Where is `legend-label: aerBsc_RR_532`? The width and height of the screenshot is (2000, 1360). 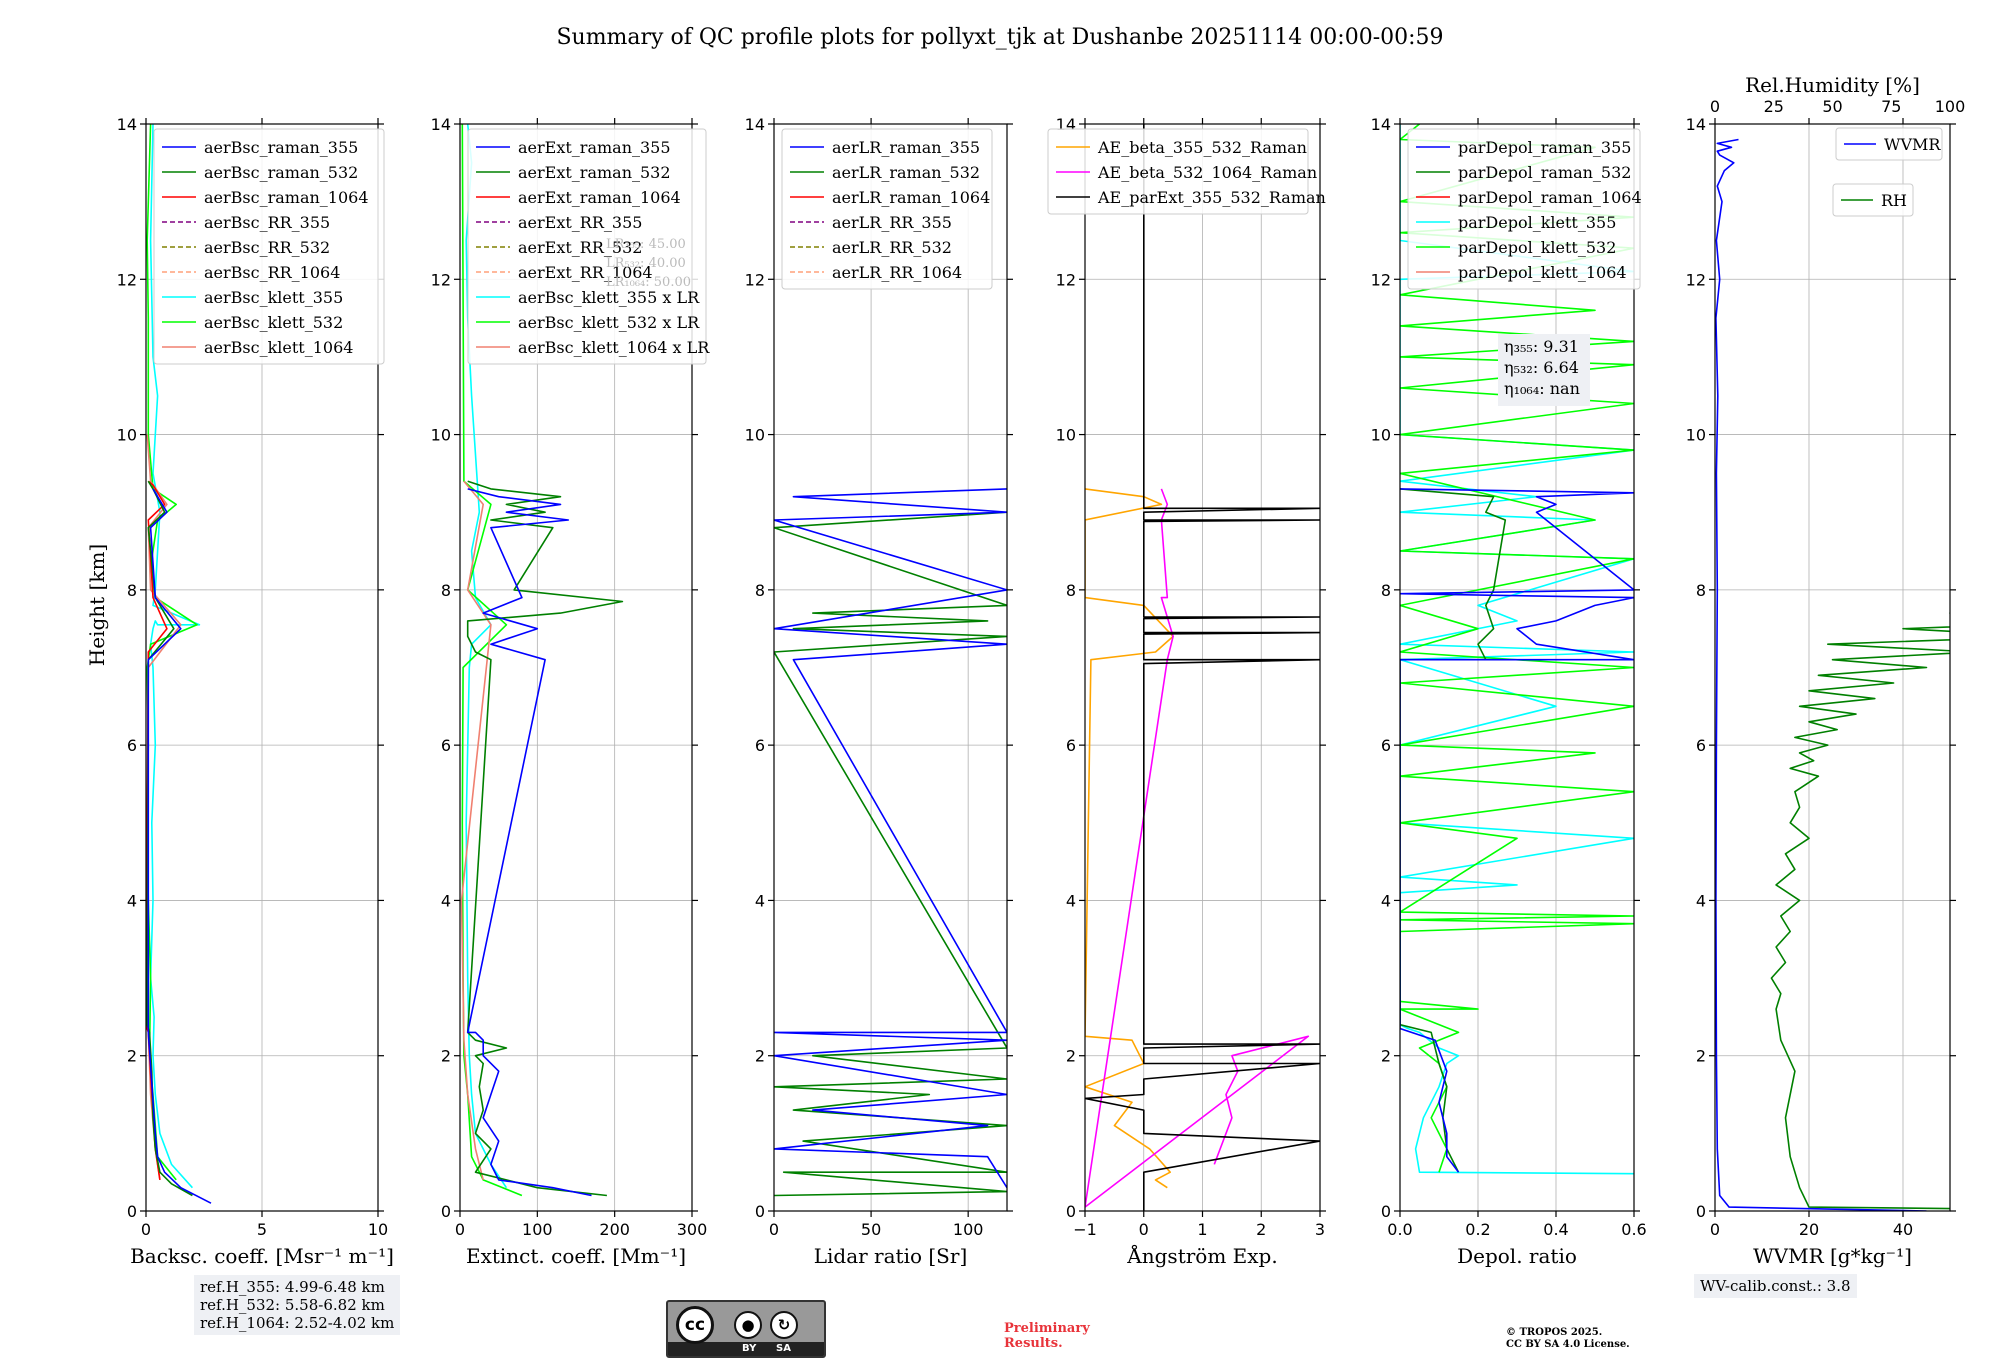 legend-label: aerBsc_RR_532 is located at coordinates (267, 247).